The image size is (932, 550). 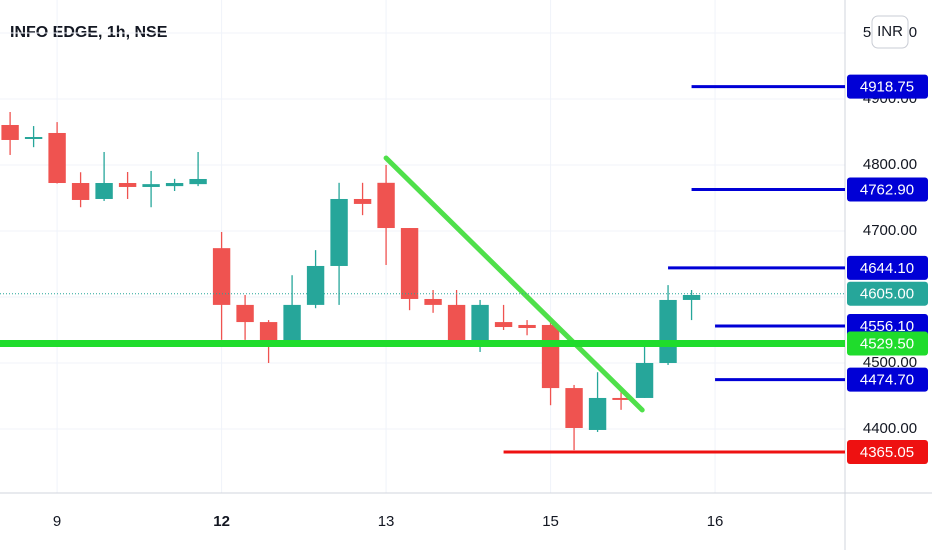 I want to click on currency-button, so click(x=890, y=32).